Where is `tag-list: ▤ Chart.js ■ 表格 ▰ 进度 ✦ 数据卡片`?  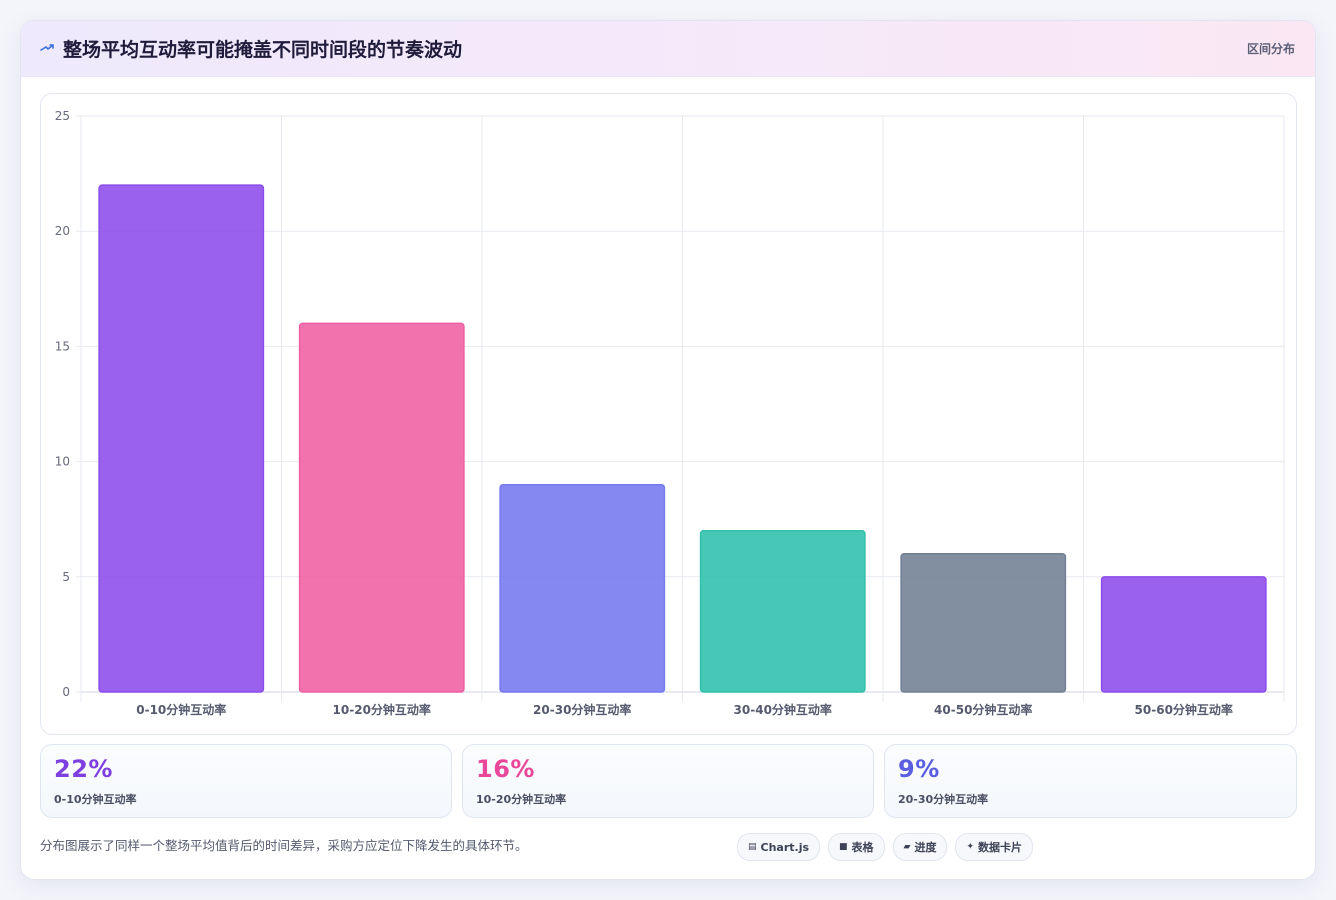
tag-list: ▤ Chart.js ■ 表格 ▰ 进度 ✦ 数据卡片 is located at coordinates (885, 847).